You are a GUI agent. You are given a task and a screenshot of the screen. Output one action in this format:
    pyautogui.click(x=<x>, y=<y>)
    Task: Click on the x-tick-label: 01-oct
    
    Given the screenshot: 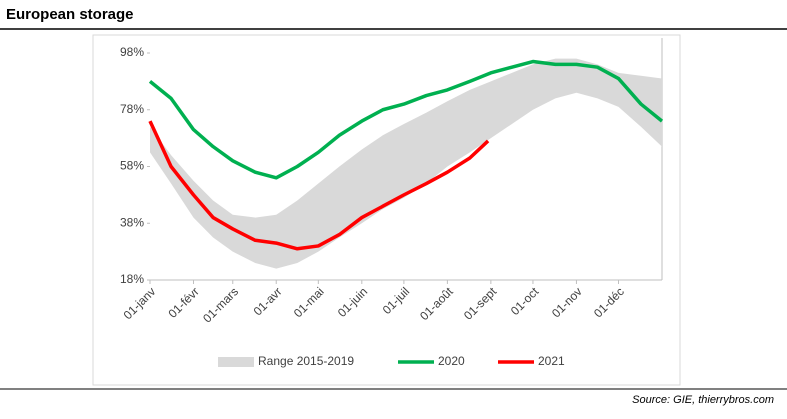 What is the action you would take?
    pyautogui.click(x=525, y=301)
    